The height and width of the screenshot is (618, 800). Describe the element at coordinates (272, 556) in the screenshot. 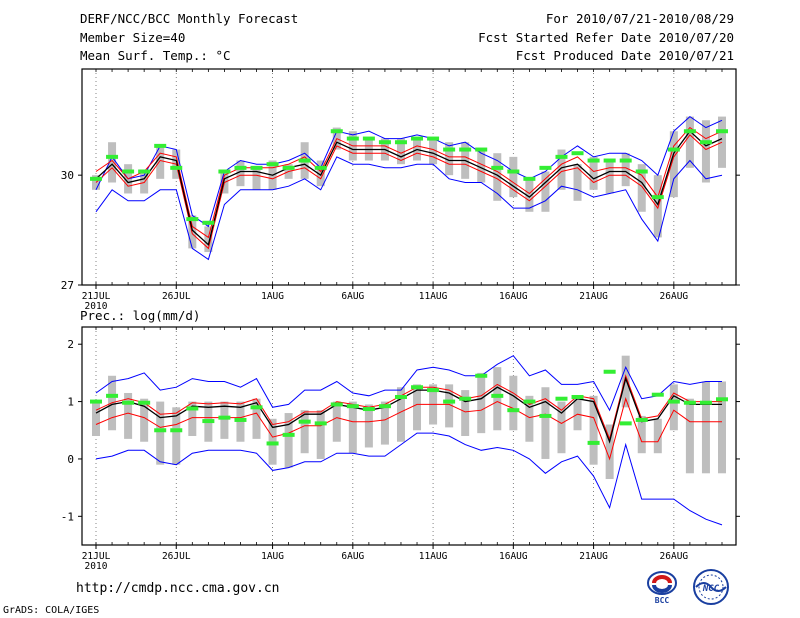

I see `x-tick-label: 1AUG` at that location.